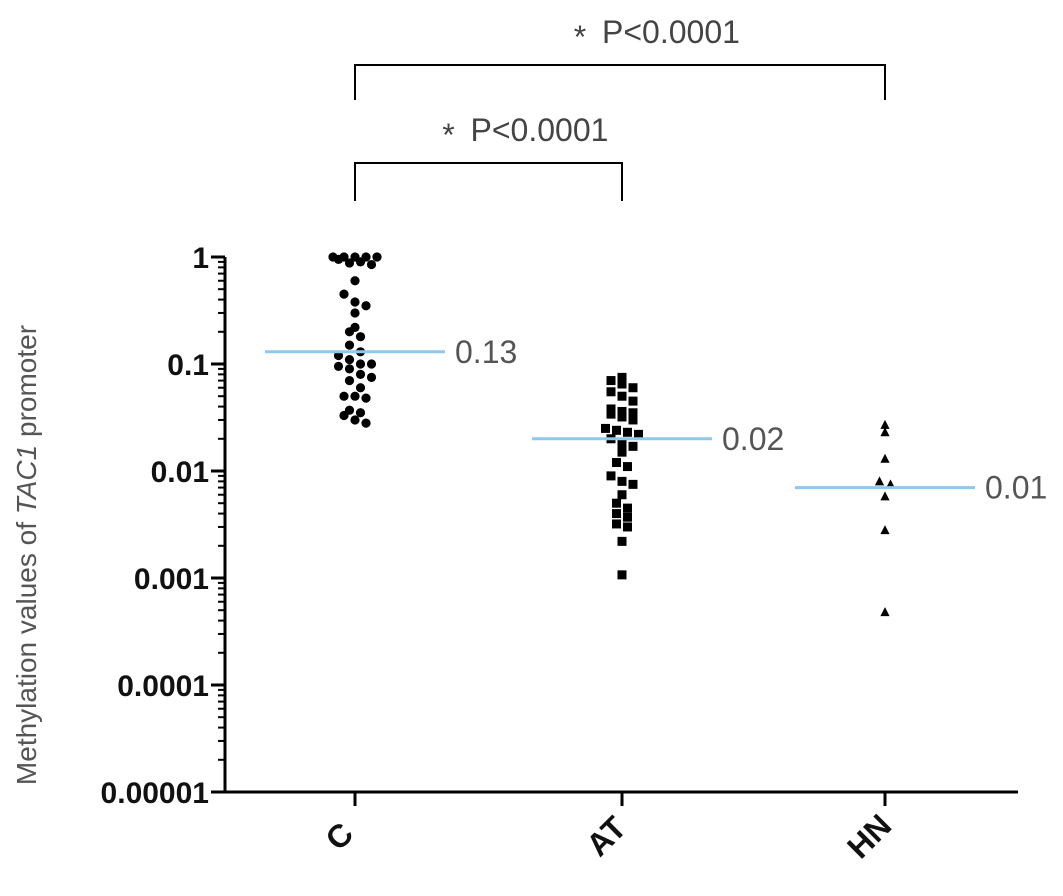 This screenshot has width=1063, height=896. I want to click on y-tick-label: 0.1, so click(188, 365).